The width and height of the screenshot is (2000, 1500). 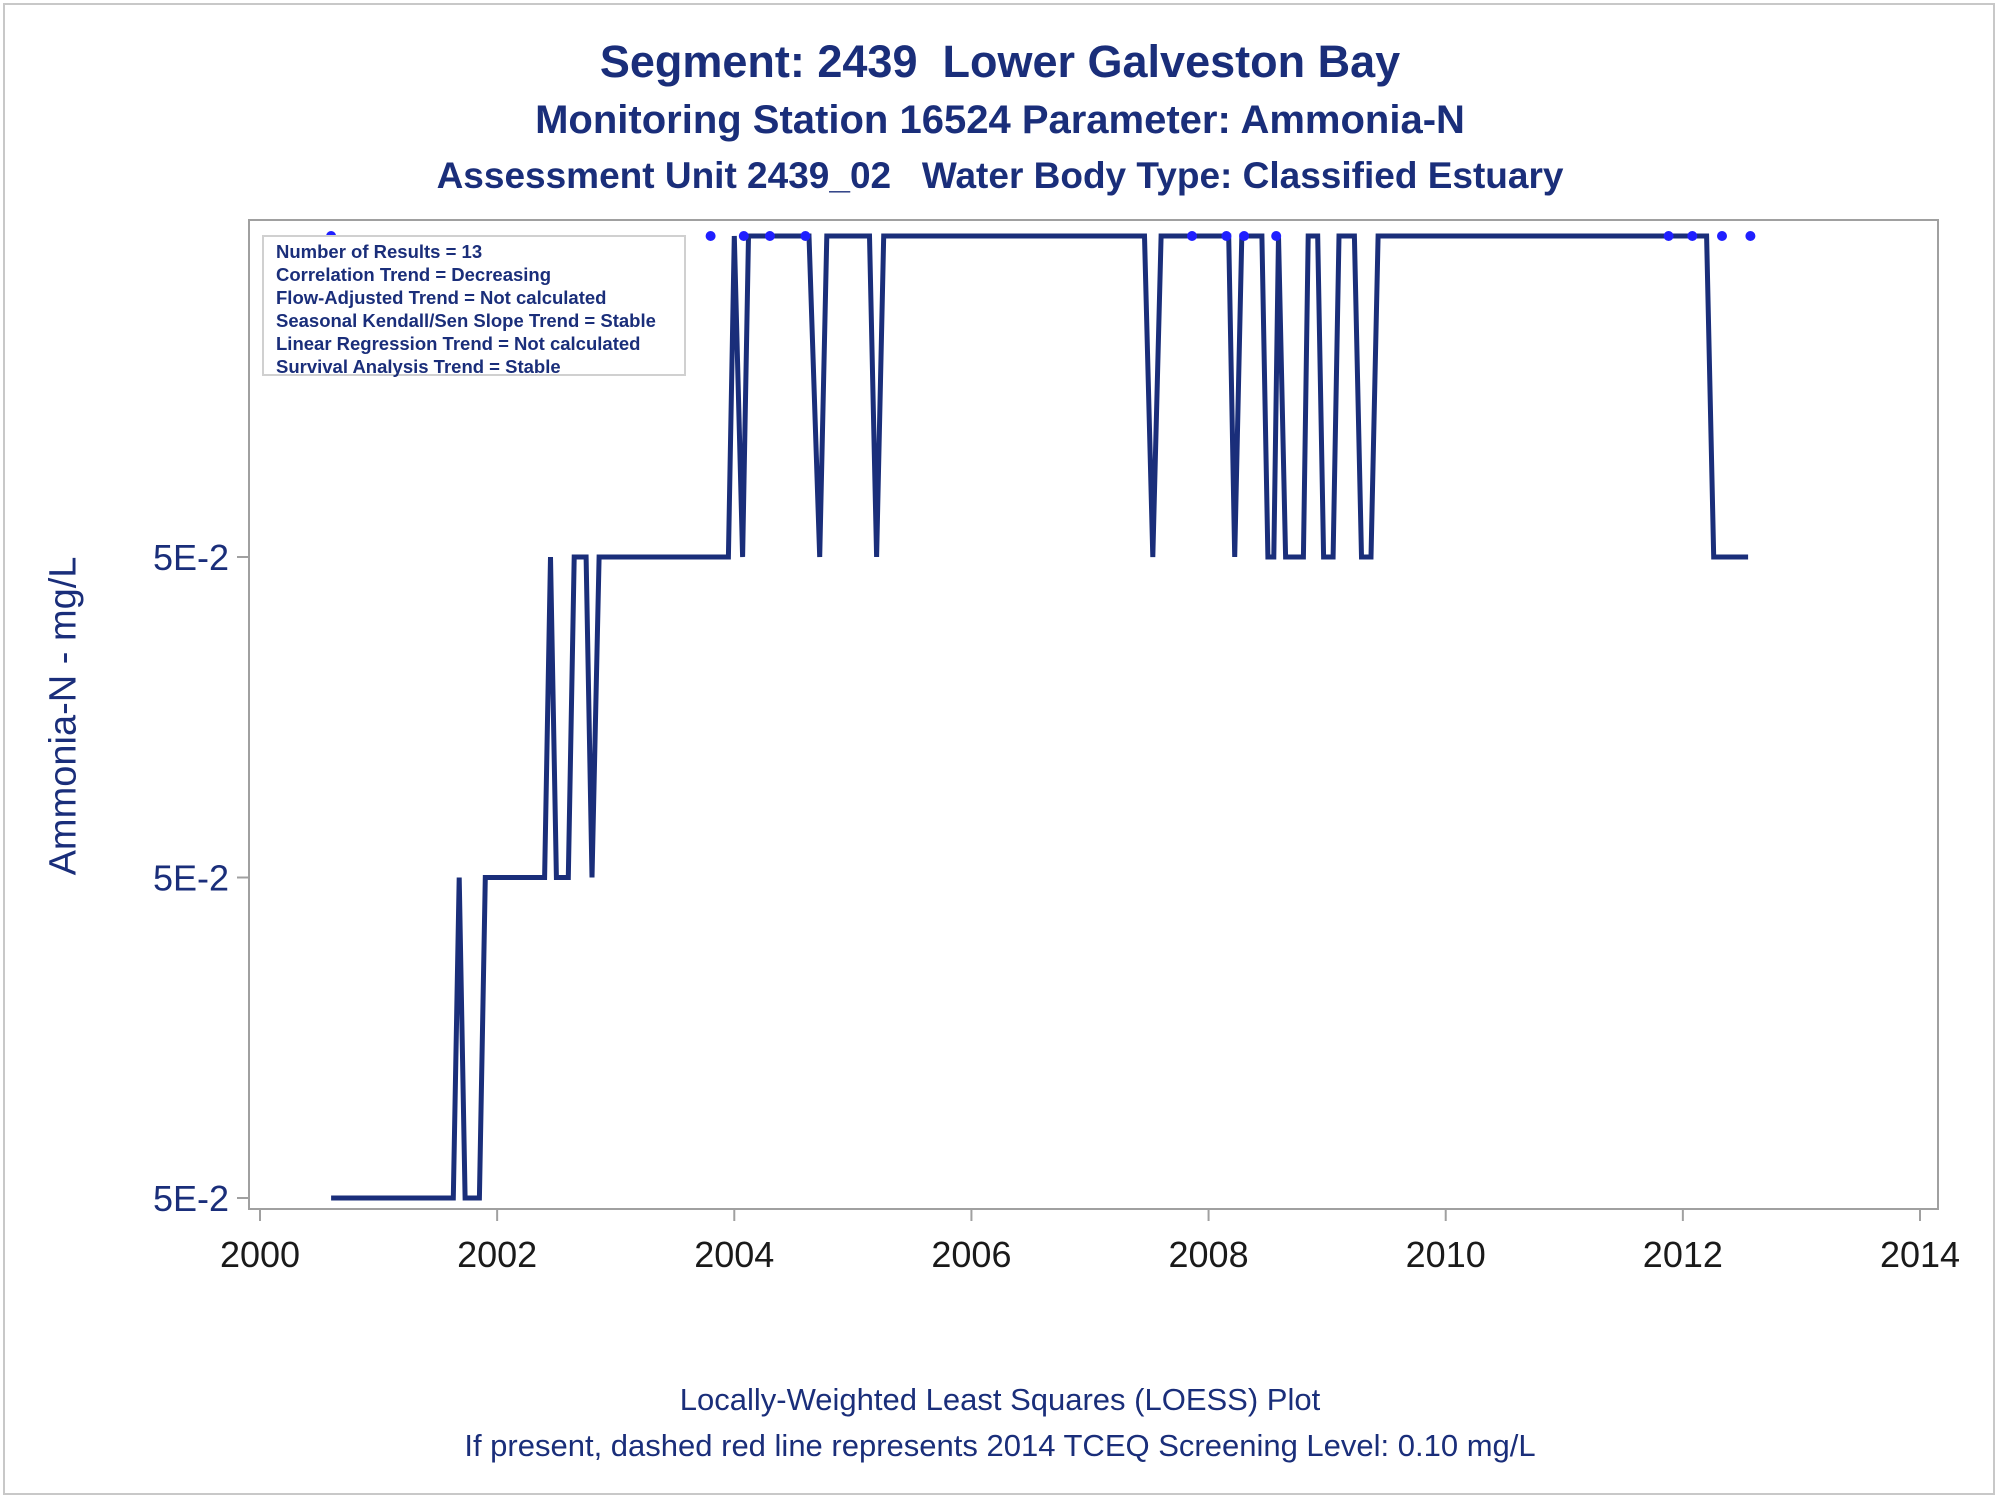 I want to click on stat-correlation-trend: Correlation Trend = Decreasing, so click(x=414, y=274).